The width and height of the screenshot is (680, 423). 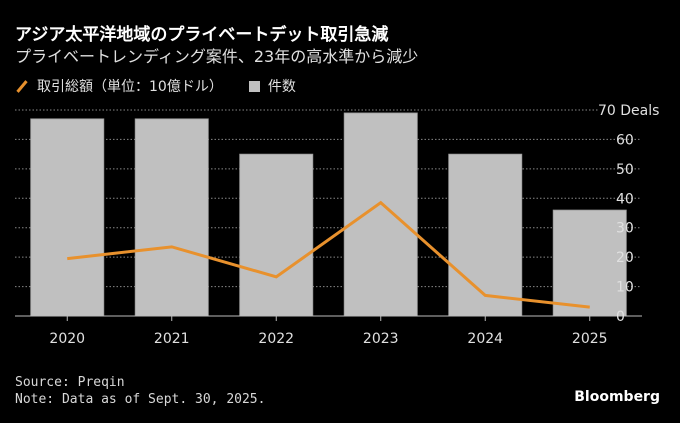 I want to click on data-note: Note: Data as of Sept. 30, 2025., so click(x=140, y=399).